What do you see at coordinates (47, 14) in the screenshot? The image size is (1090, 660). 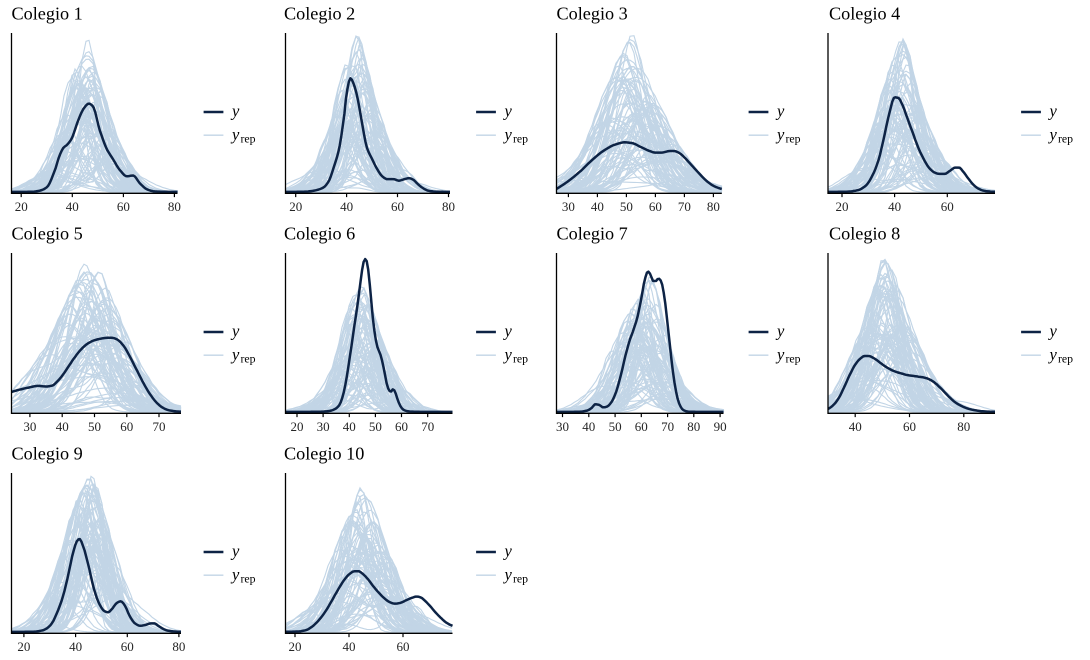 I see `svg-text: Colegio 1` at bounding box center [47, 14].